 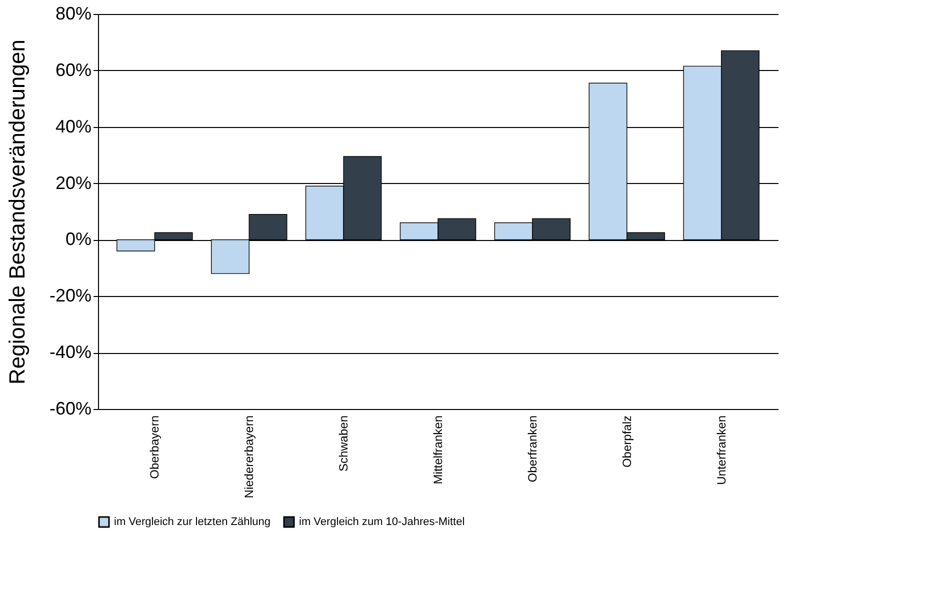 I want to click on x-tick-label: Oberpfalz, so click(x=627, y=442).